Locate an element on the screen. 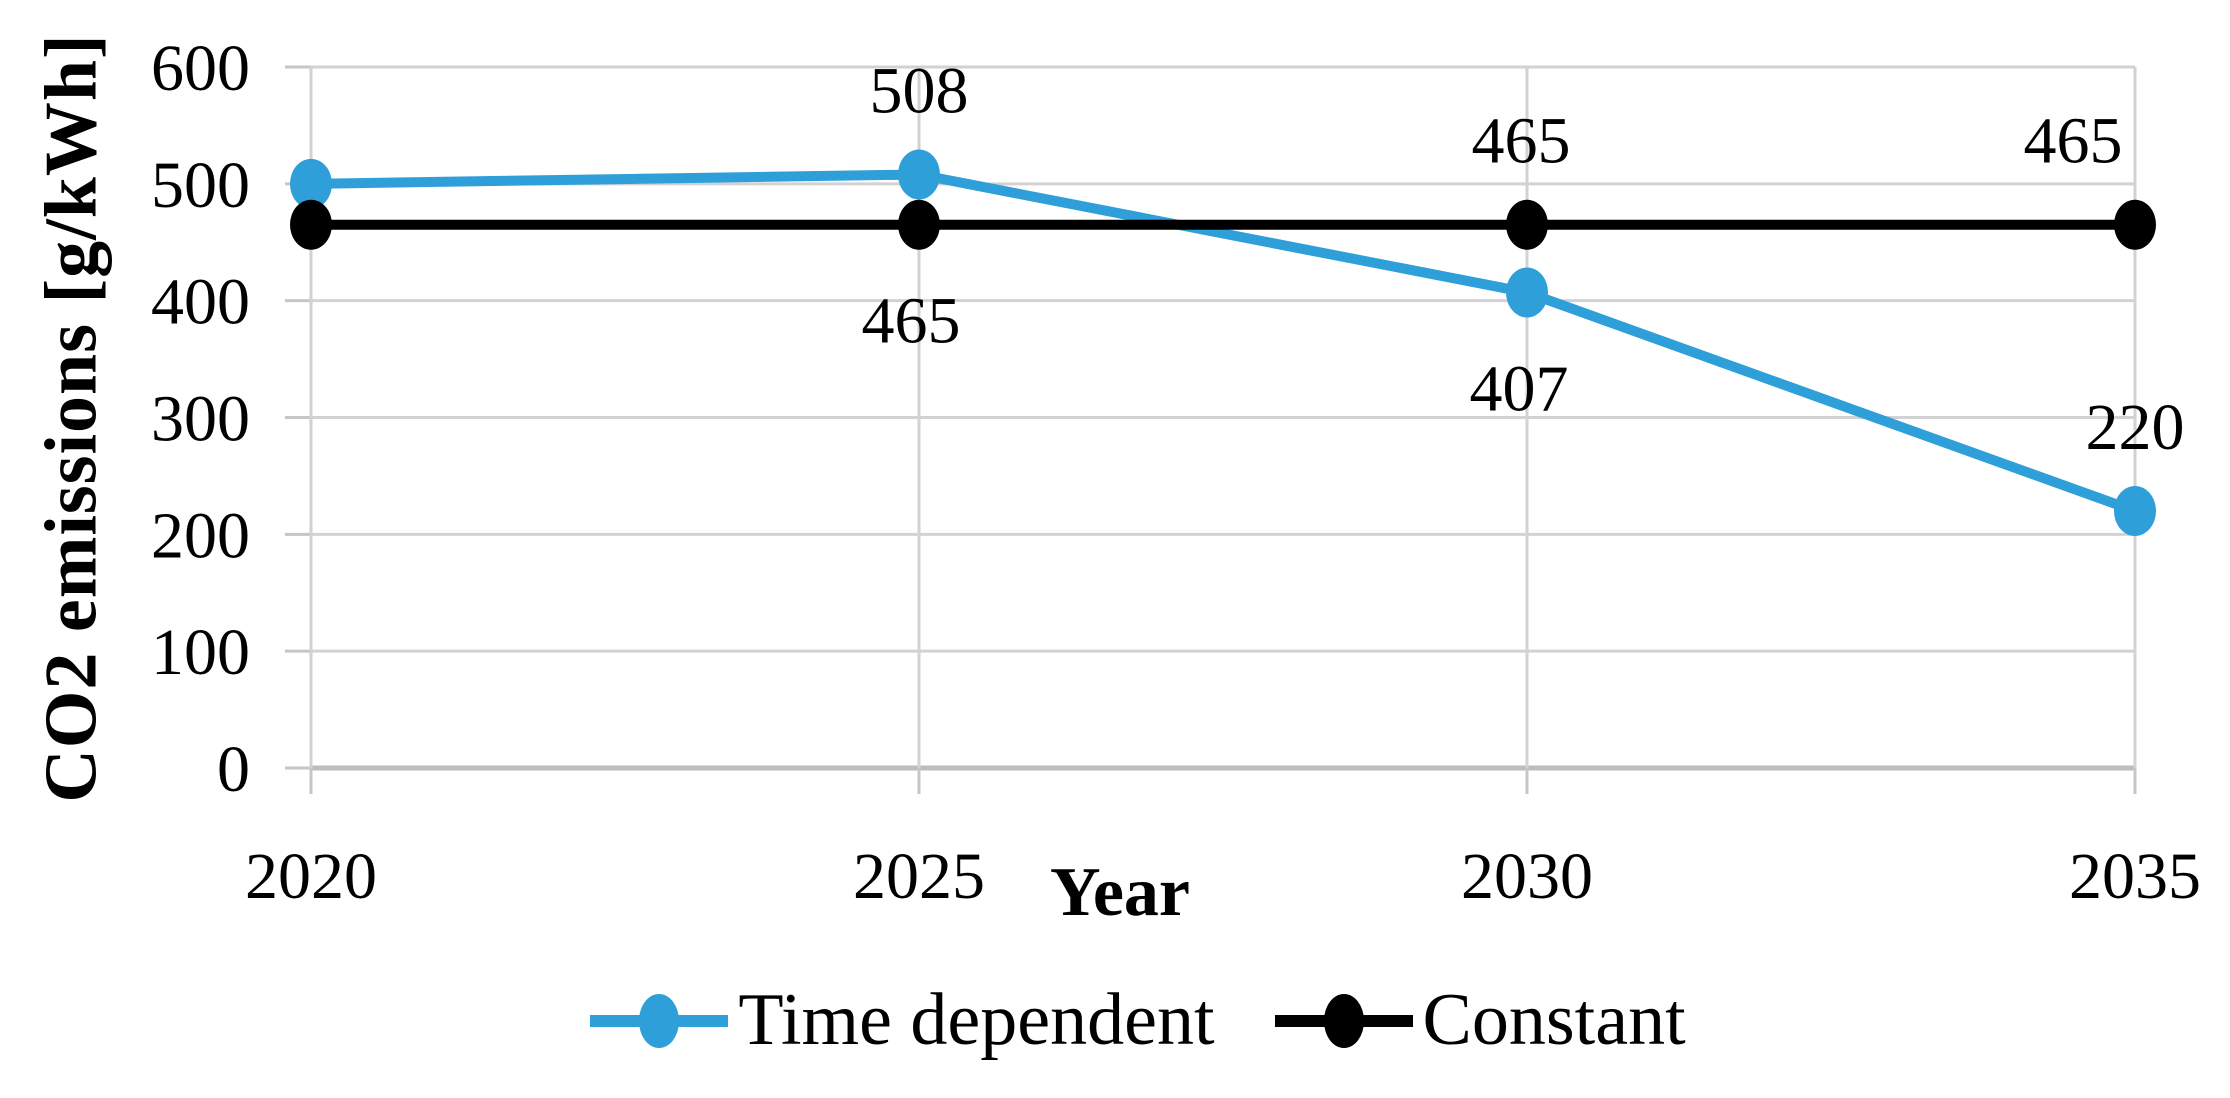 This screenshot has height=1098, width=2230. legend-item-time-dependent: Time dependent is located at coordinates (901, 1020).